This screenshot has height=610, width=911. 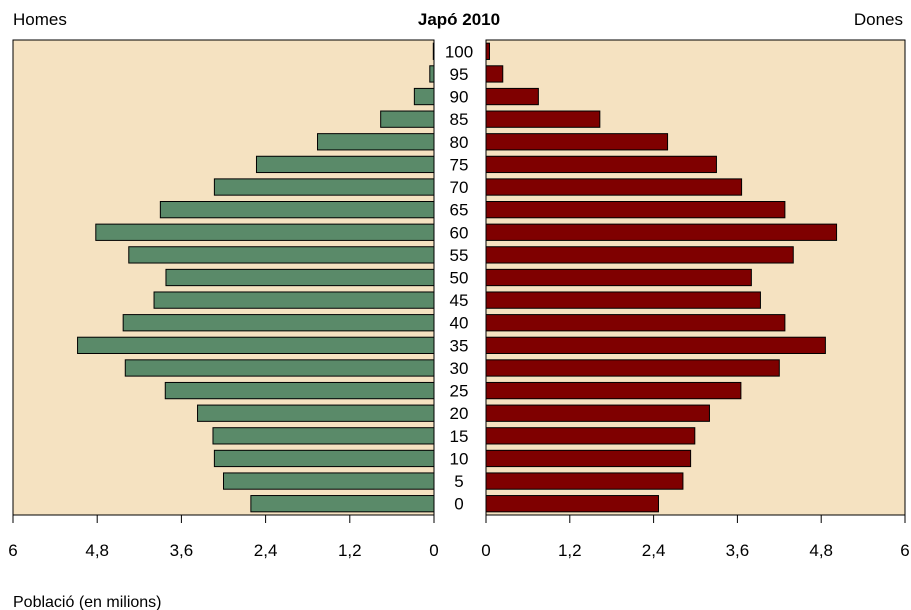 What do you see at coordinates (459, 278) in the screenshot?
I see `age-label-50: 50` at bounding box center [459, 278].